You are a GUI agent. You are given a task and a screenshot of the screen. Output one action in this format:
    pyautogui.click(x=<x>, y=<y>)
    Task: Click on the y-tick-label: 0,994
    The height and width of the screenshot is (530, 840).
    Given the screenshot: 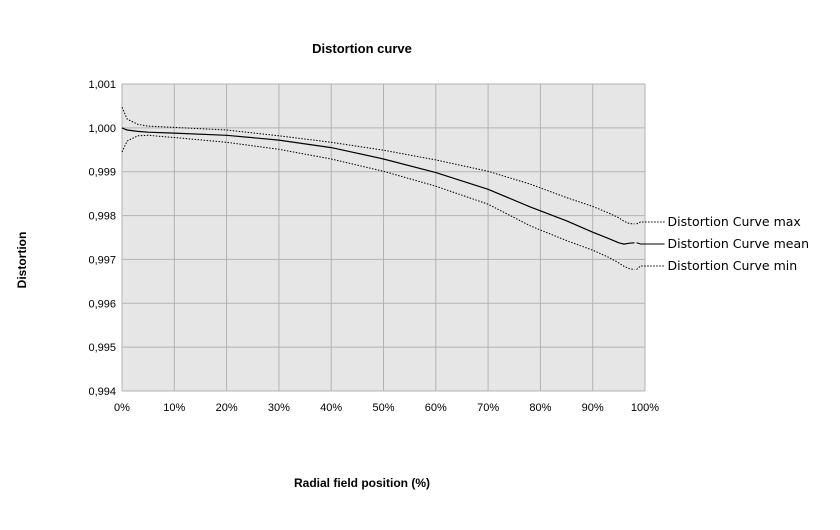 What is the action you would take?
    pyautogui.click(x=102, y=392)
    